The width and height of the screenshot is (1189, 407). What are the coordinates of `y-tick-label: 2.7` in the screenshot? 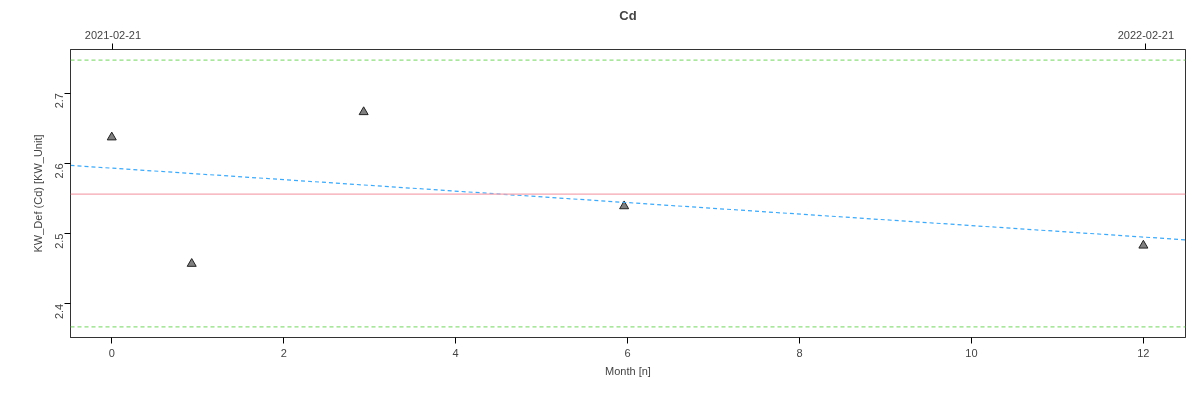 It's located at (59, 101).